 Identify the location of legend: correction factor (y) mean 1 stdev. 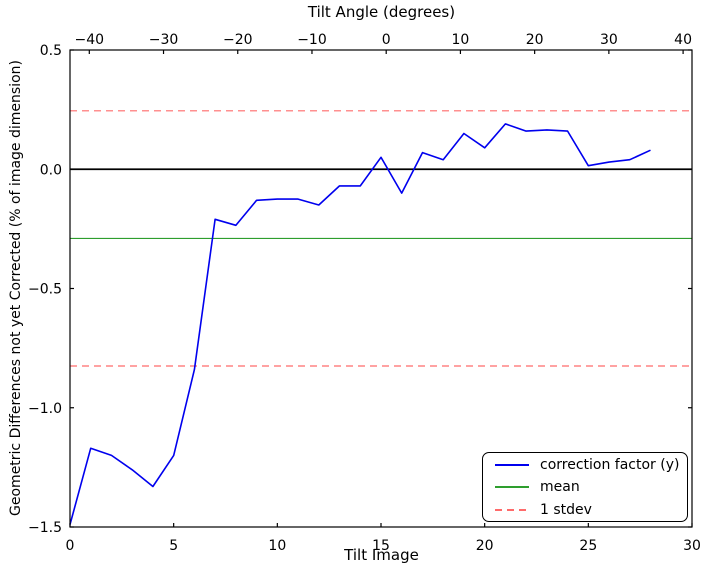
(585, 487).